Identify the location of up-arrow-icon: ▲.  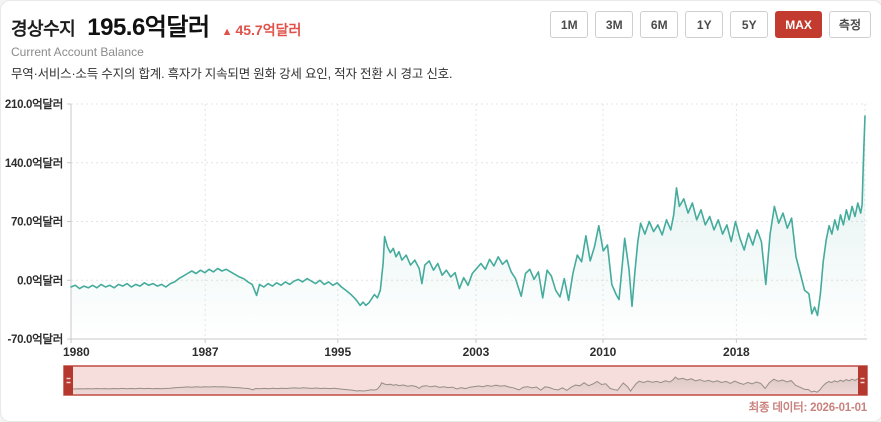
(227, 32).